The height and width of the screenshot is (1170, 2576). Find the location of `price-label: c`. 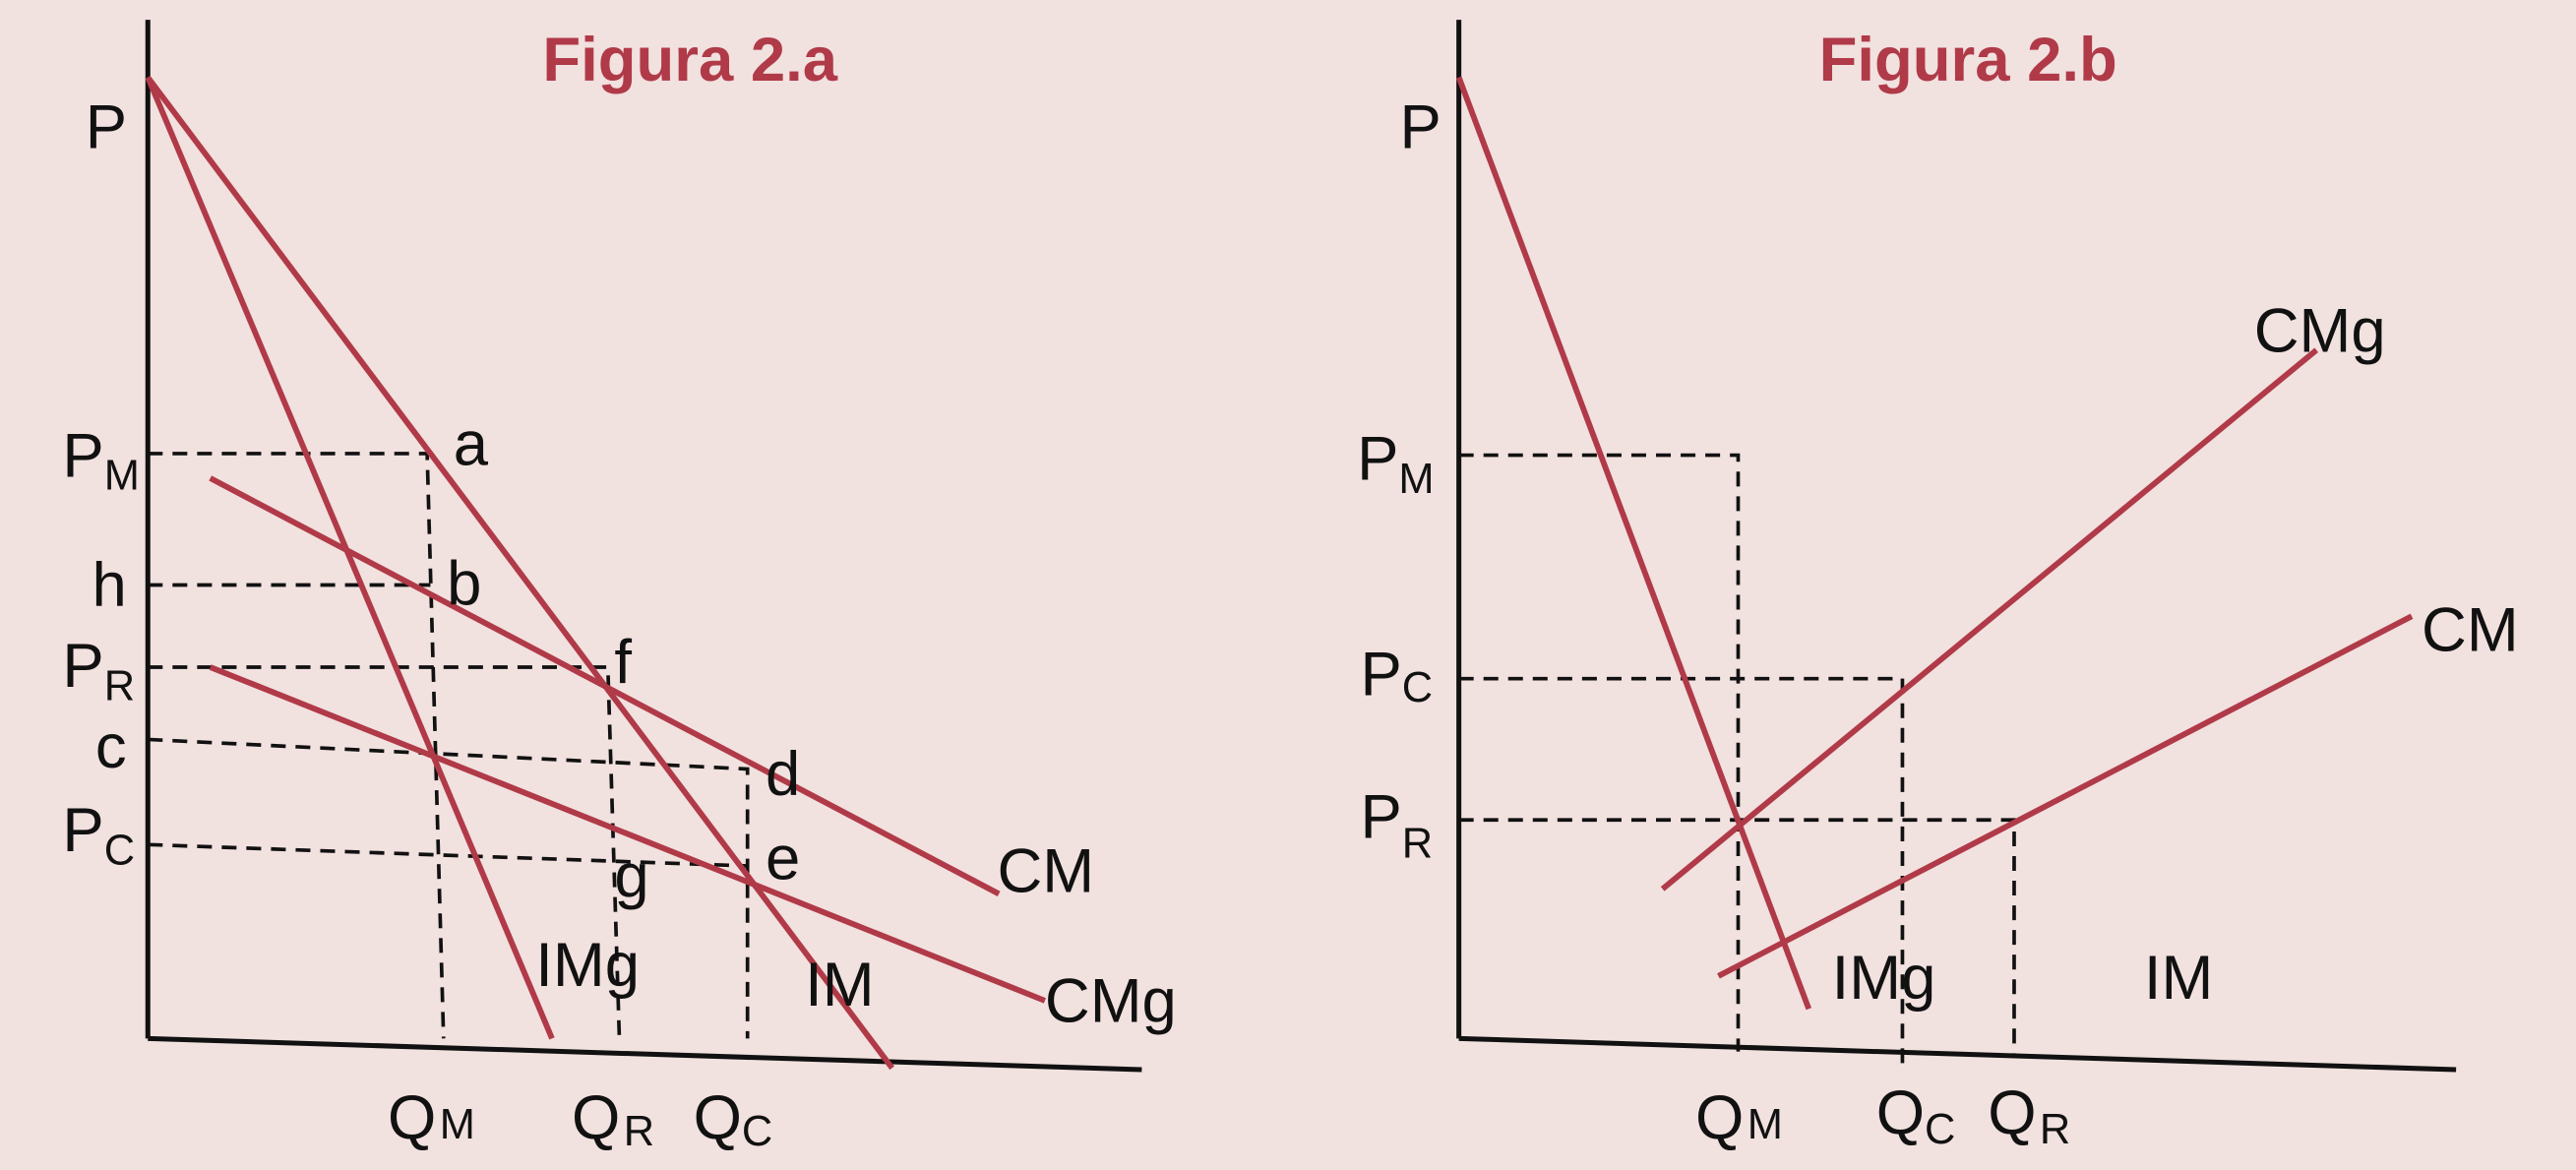

price-label: c is located at coordinates (111, 746).